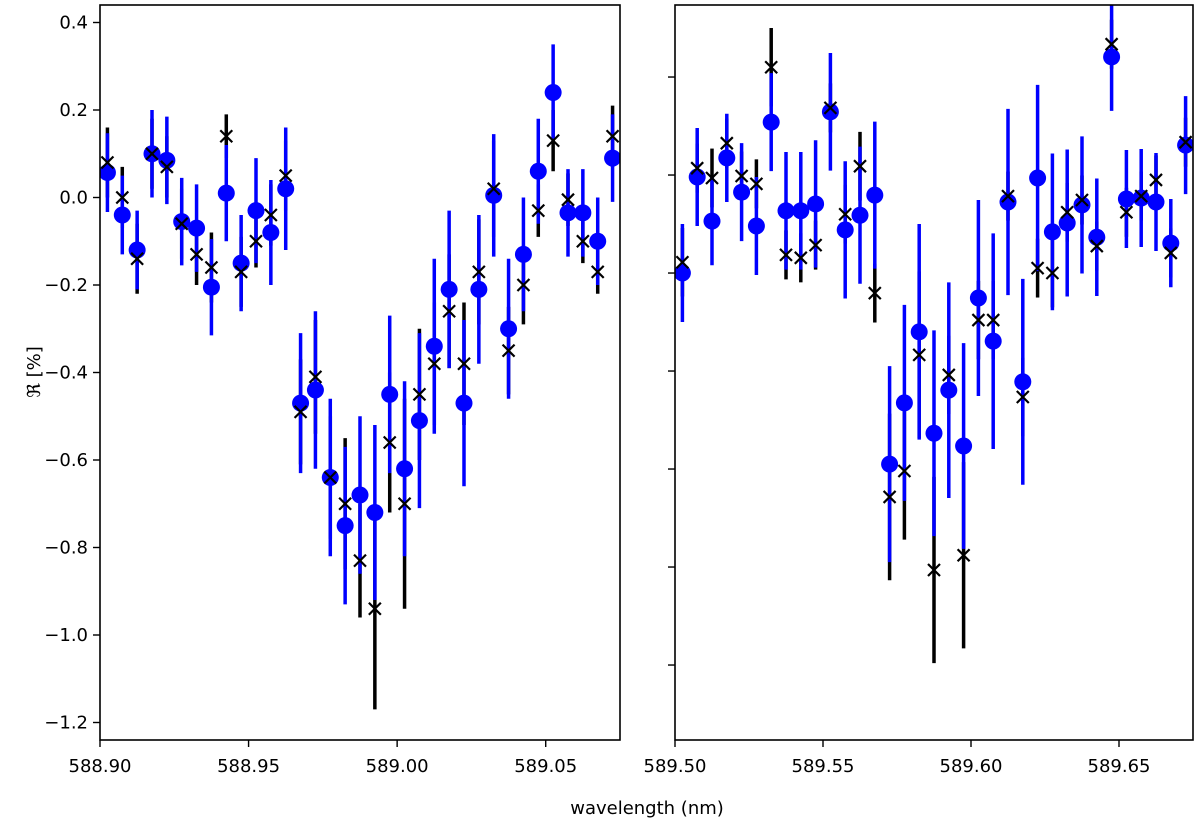 The width and height of the screenshot is (1200, 832). I want to click on x-axis-label: wavelength (nm), so click(647, 808).